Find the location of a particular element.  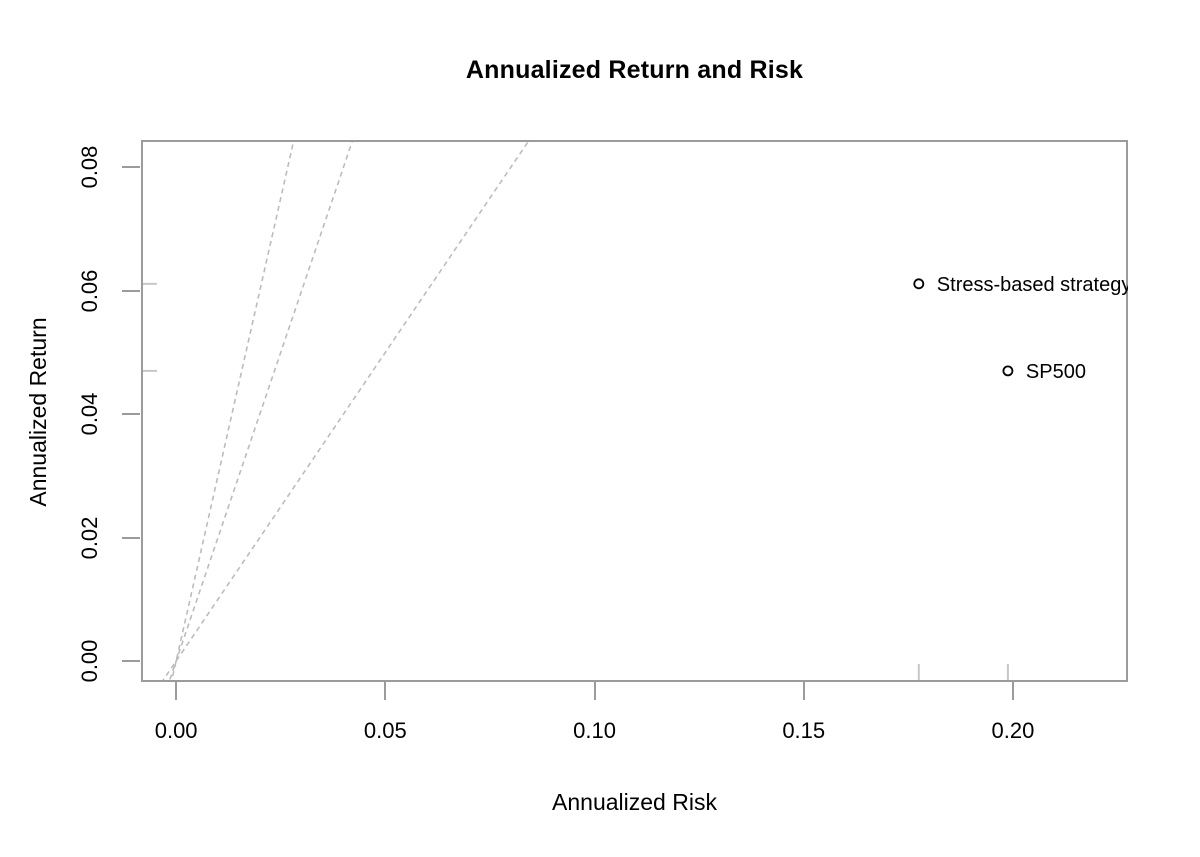

y-axis-tick-label: 0.04 is located at coordinates (89, 414).